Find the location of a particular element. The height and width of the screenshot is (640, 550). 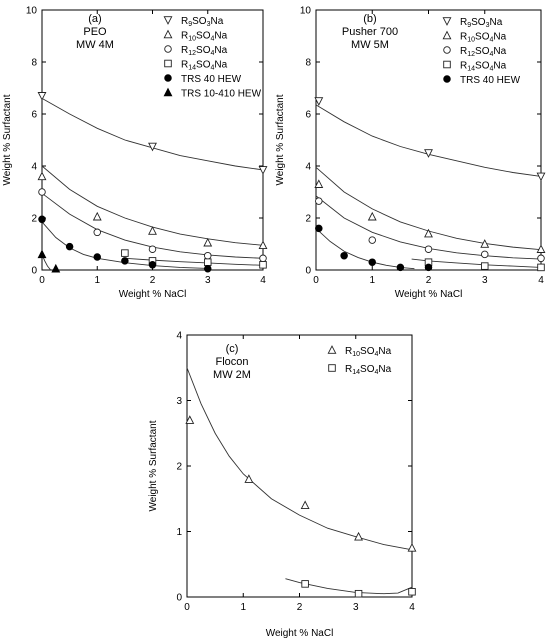

y-tick-label: 8 is located at coordinates (308, 63).